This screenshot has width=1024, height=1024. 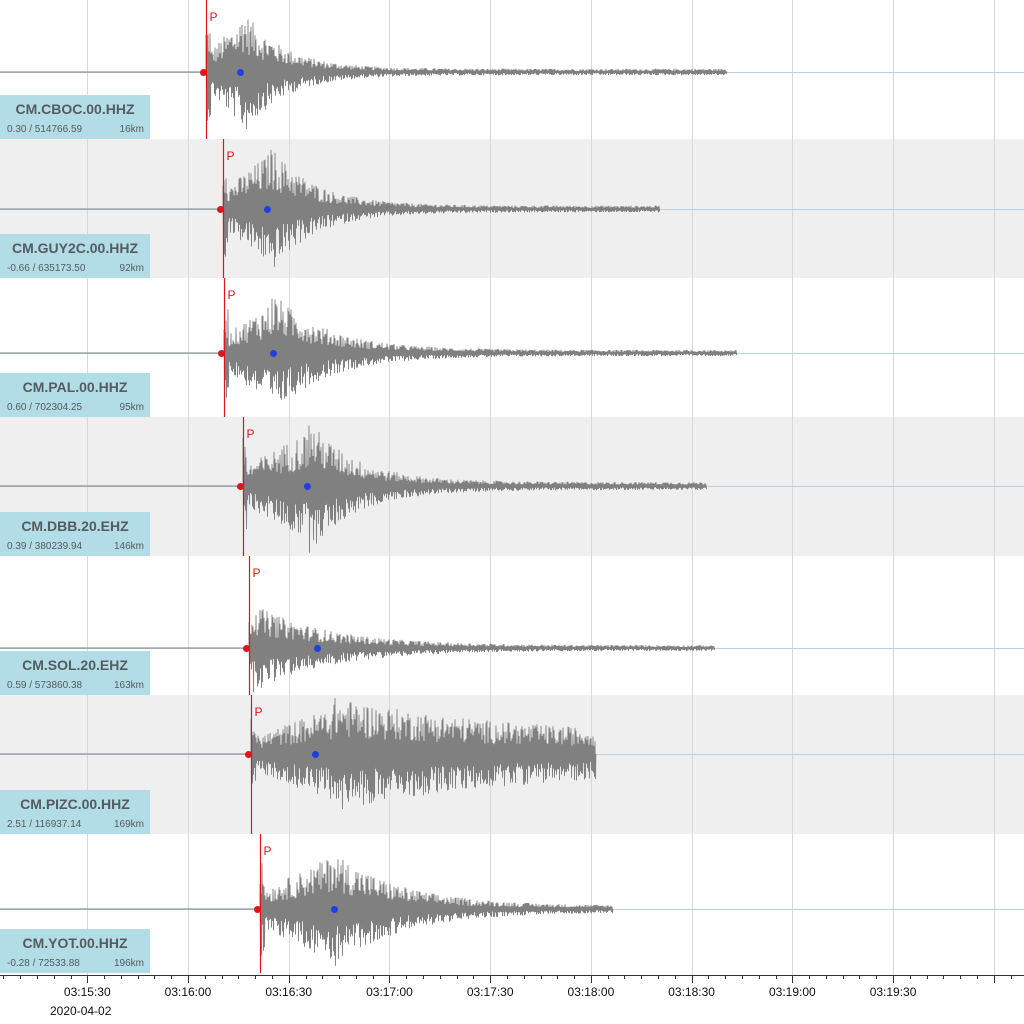 What do you see at coordinates (75, 526) in the screenshot?
I see `station-name: CM.DBB.20.EHZ` at bounding box center [75, 526].